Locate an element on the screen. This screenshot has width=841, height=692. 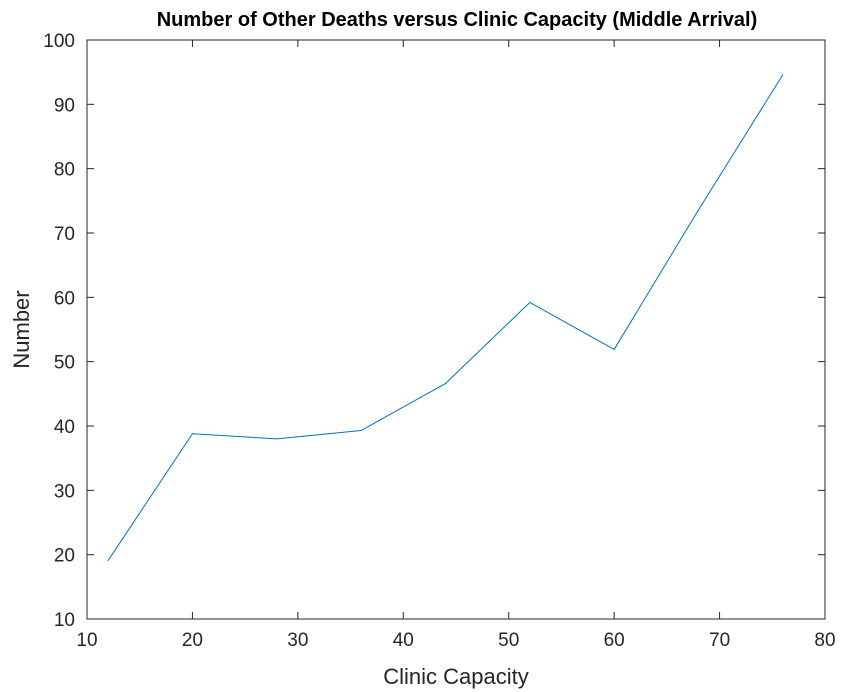
y-tick-label: 30 is located at coordinates (64, 491).